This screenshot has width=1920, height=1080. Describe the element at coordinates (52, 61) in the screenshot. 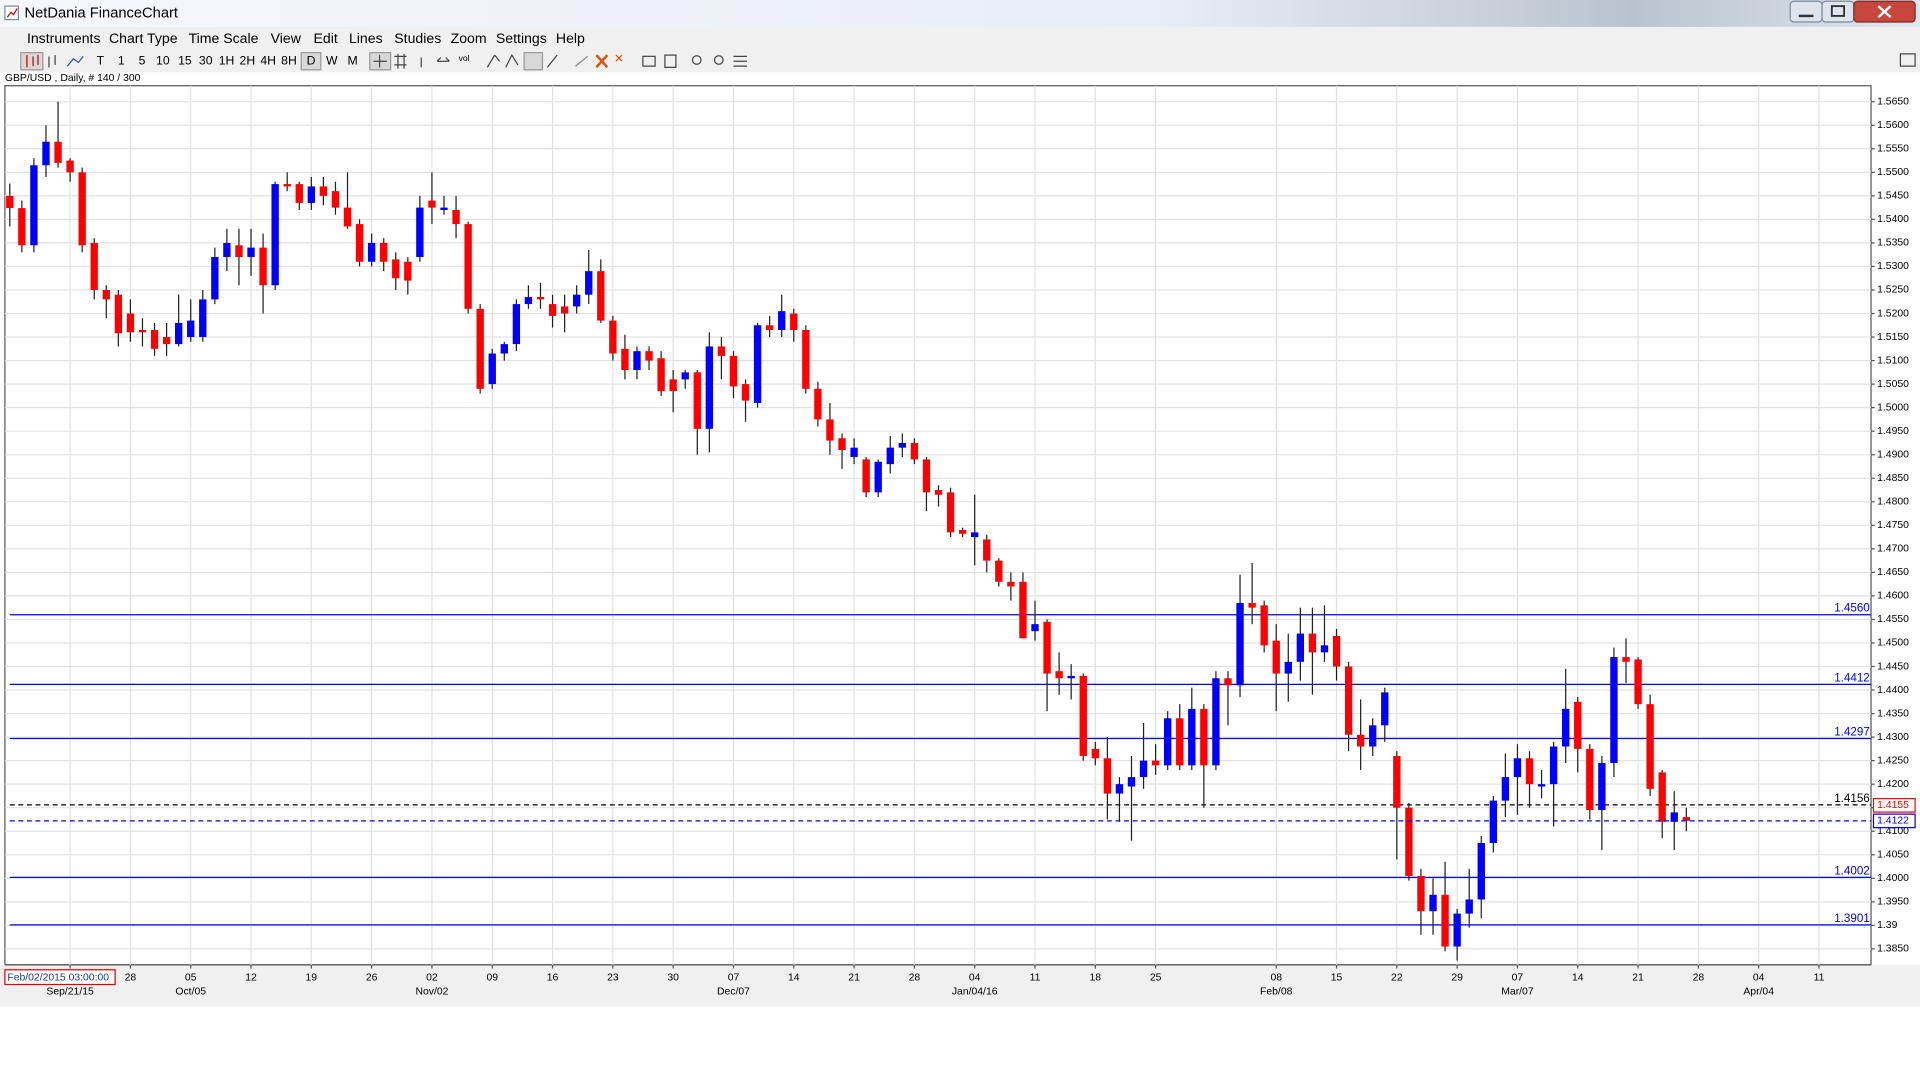

I see `ohlc-glyph` at that location.